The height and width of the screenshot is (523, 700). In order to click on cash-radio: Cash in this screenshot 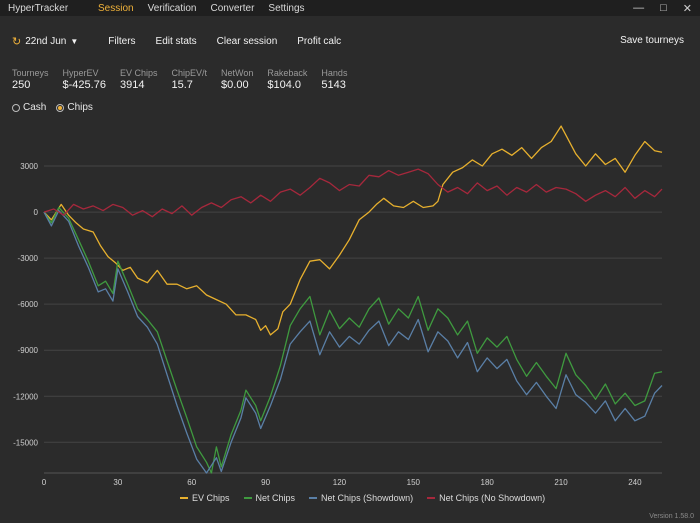, I will do `click(29, 107)`.